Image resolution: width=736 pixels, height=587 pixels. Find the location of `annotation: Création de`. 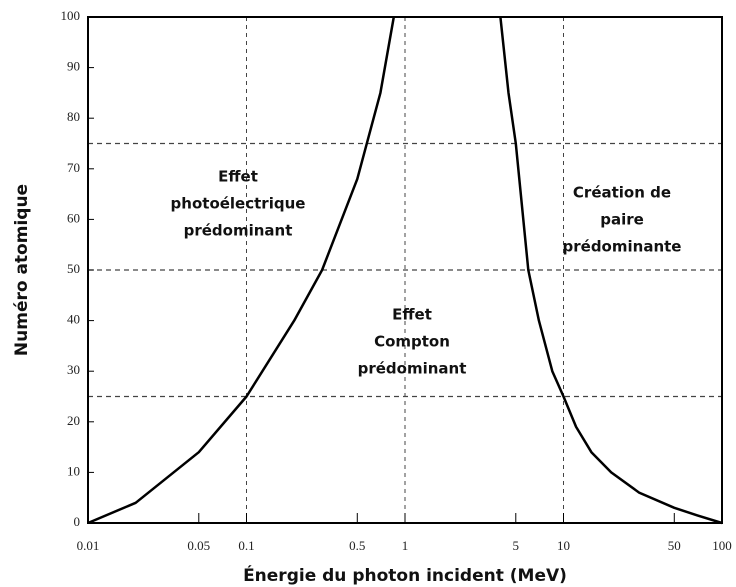

annotation: Création de is located at coordinates (622, 193).